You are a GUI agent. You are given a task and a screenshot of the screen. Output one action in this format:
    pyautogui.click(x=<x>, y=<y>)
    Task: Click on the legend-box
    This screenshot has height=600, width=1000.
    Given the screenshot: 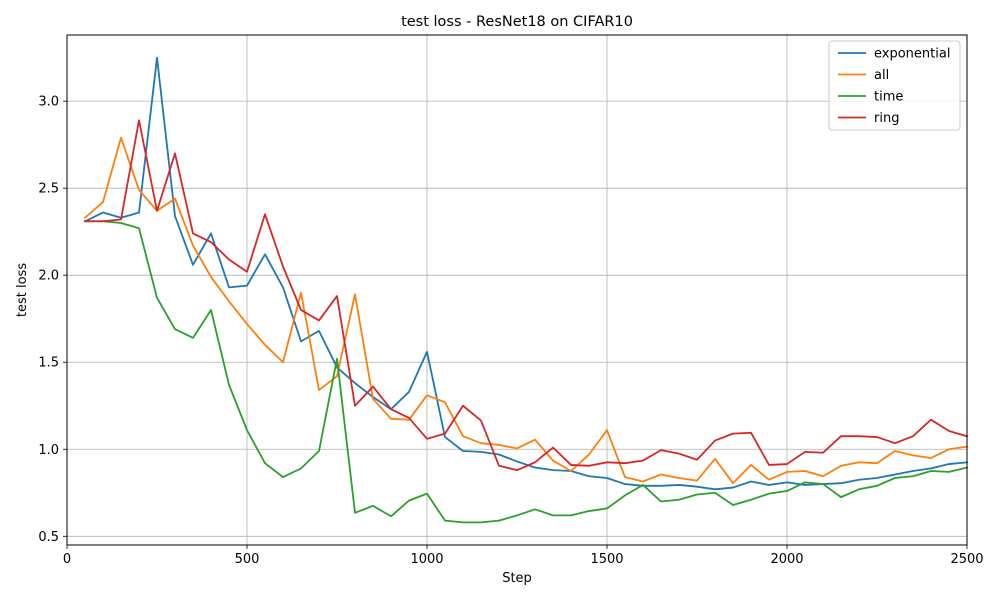 What is the action you would take?
    pyautogui.click(x=894, y=85)
    